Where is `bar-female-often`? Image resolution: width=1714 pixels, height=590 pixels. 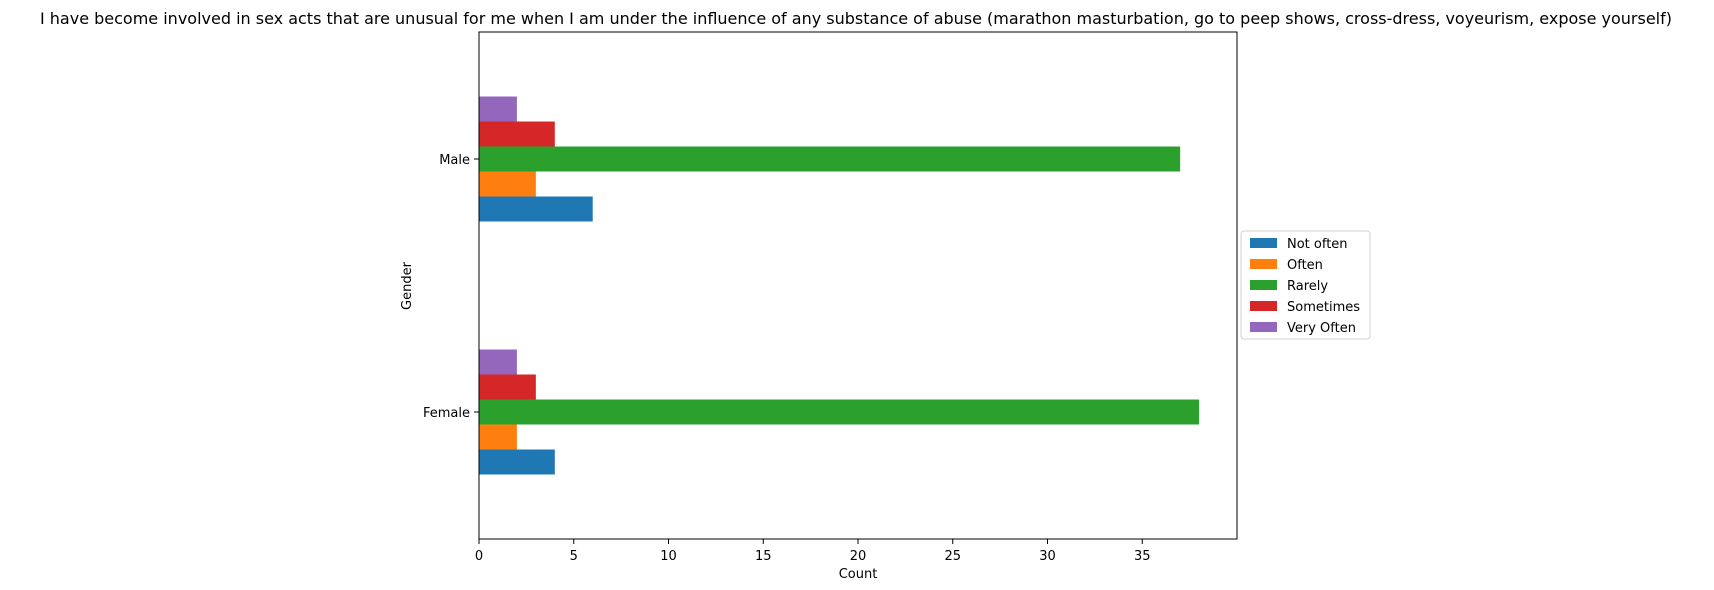 bar-female-often is located at coordinates (498, 437).